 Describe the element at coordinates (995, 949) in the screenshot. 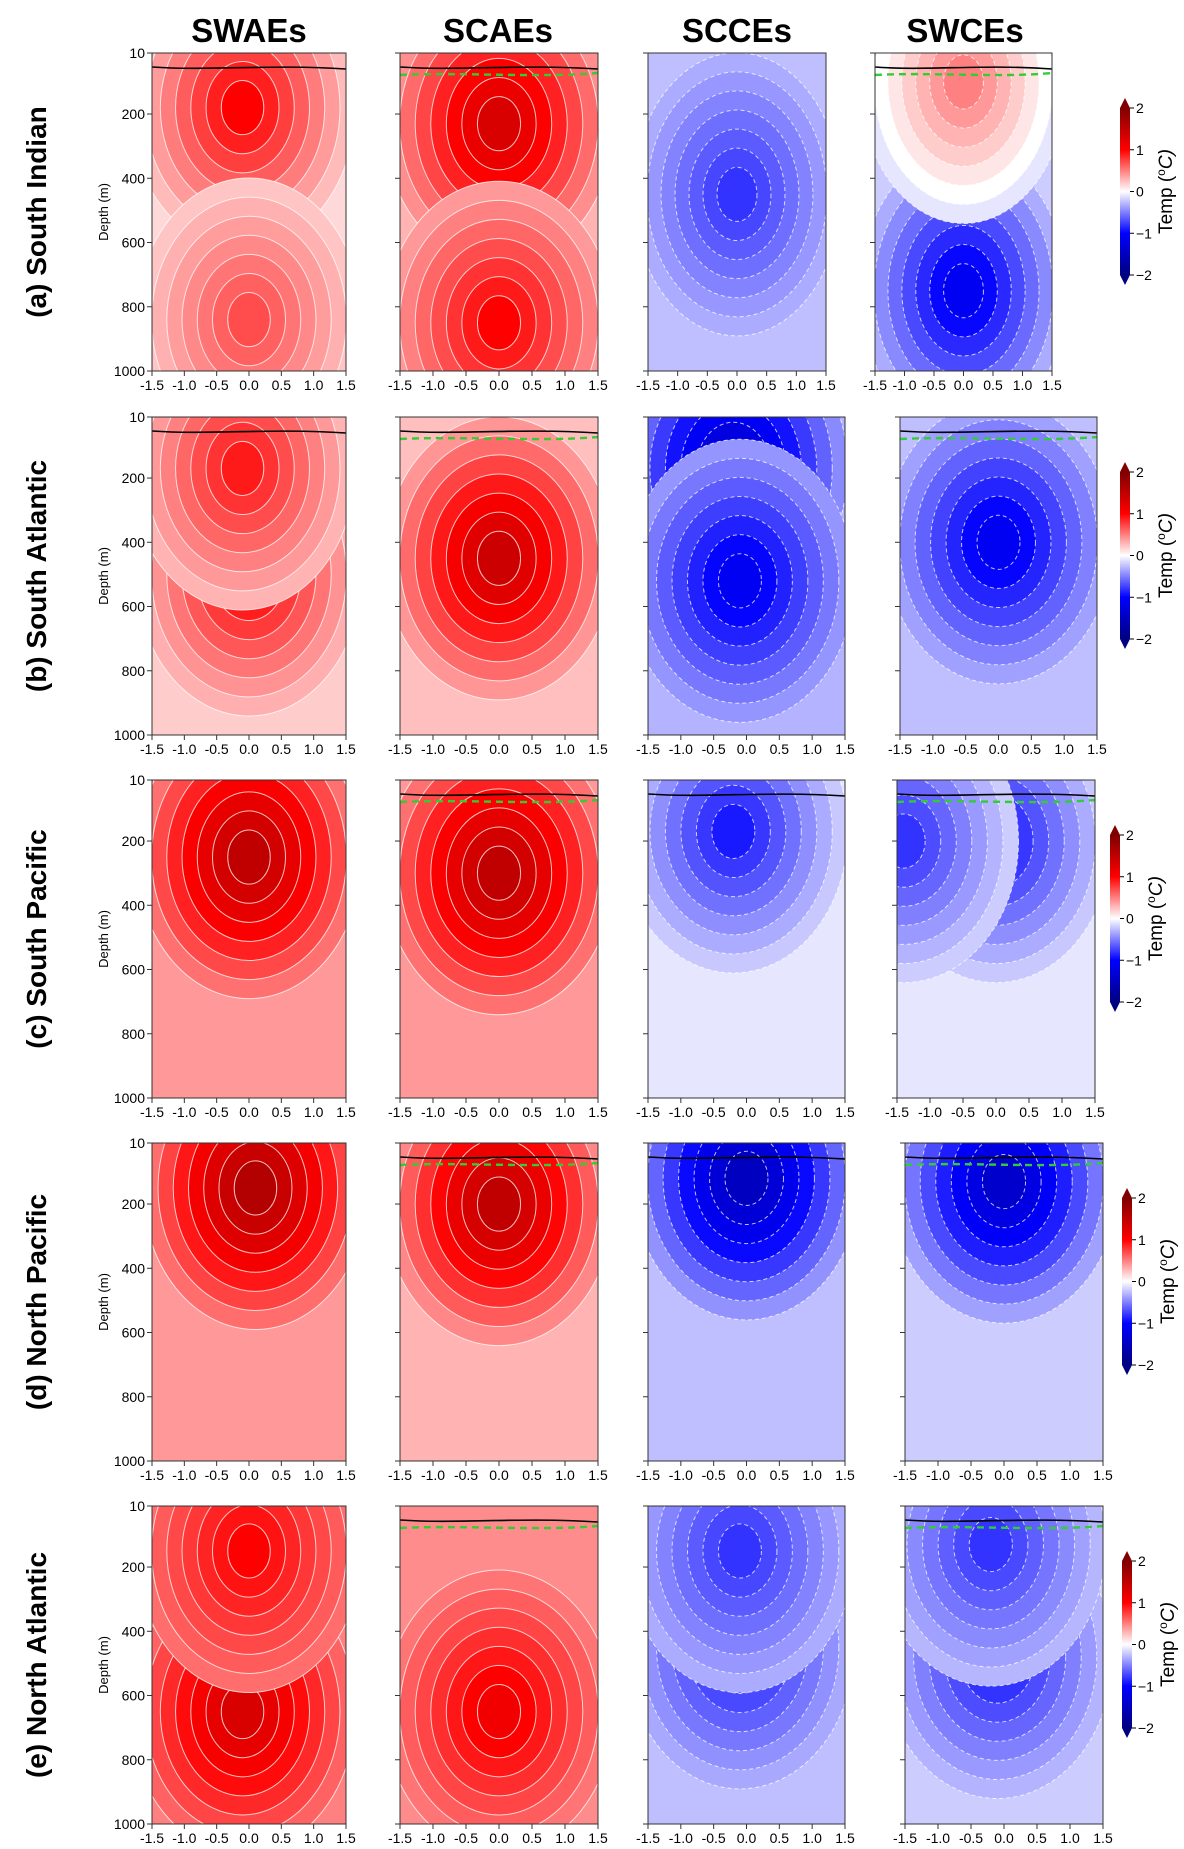

I see `panel-r2-c3: -1.5 -1.0 -0.5 0.0 0.5 1.0 1.5` at that location.